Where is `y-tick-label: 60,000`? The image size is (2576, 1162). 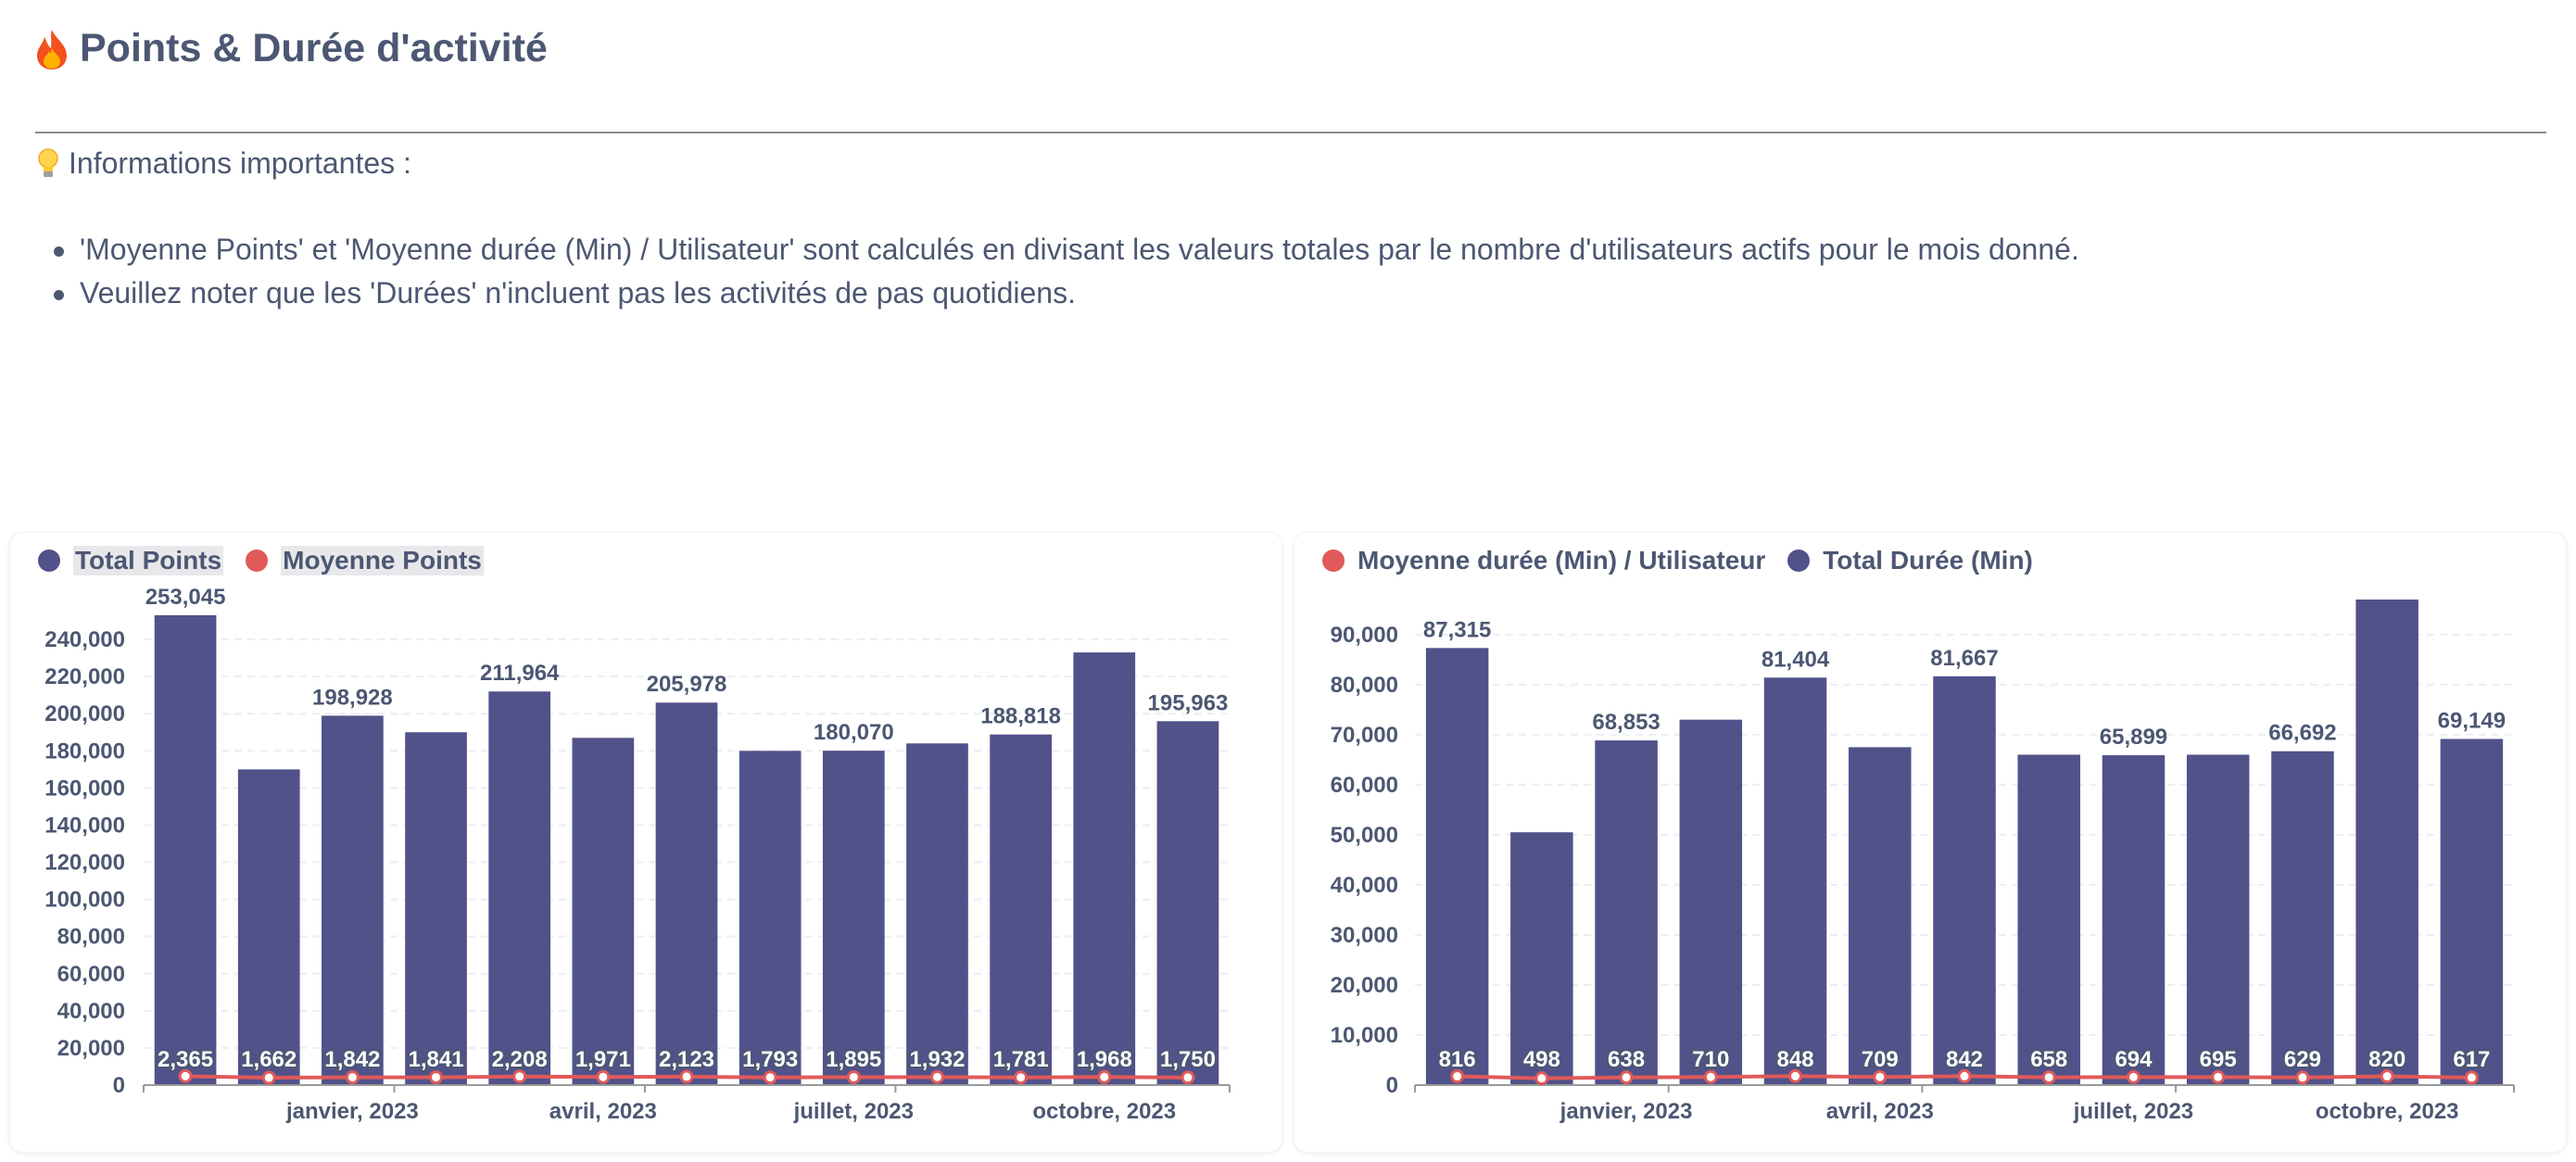 y-tick-label: 60,000 is located at coordinates (91, 974).